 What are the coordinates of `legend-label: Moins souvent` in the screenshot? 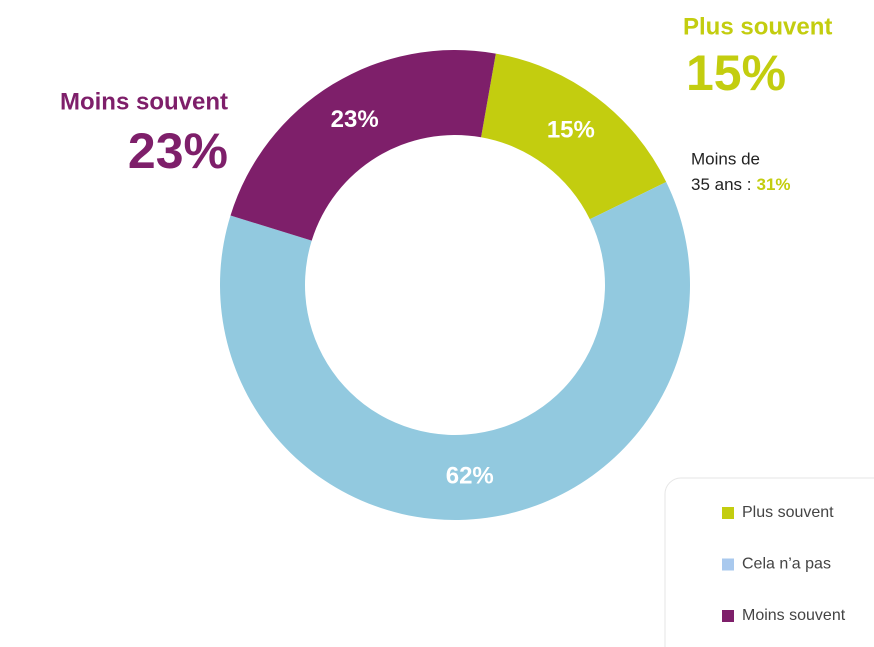 It's located at (794, 615).